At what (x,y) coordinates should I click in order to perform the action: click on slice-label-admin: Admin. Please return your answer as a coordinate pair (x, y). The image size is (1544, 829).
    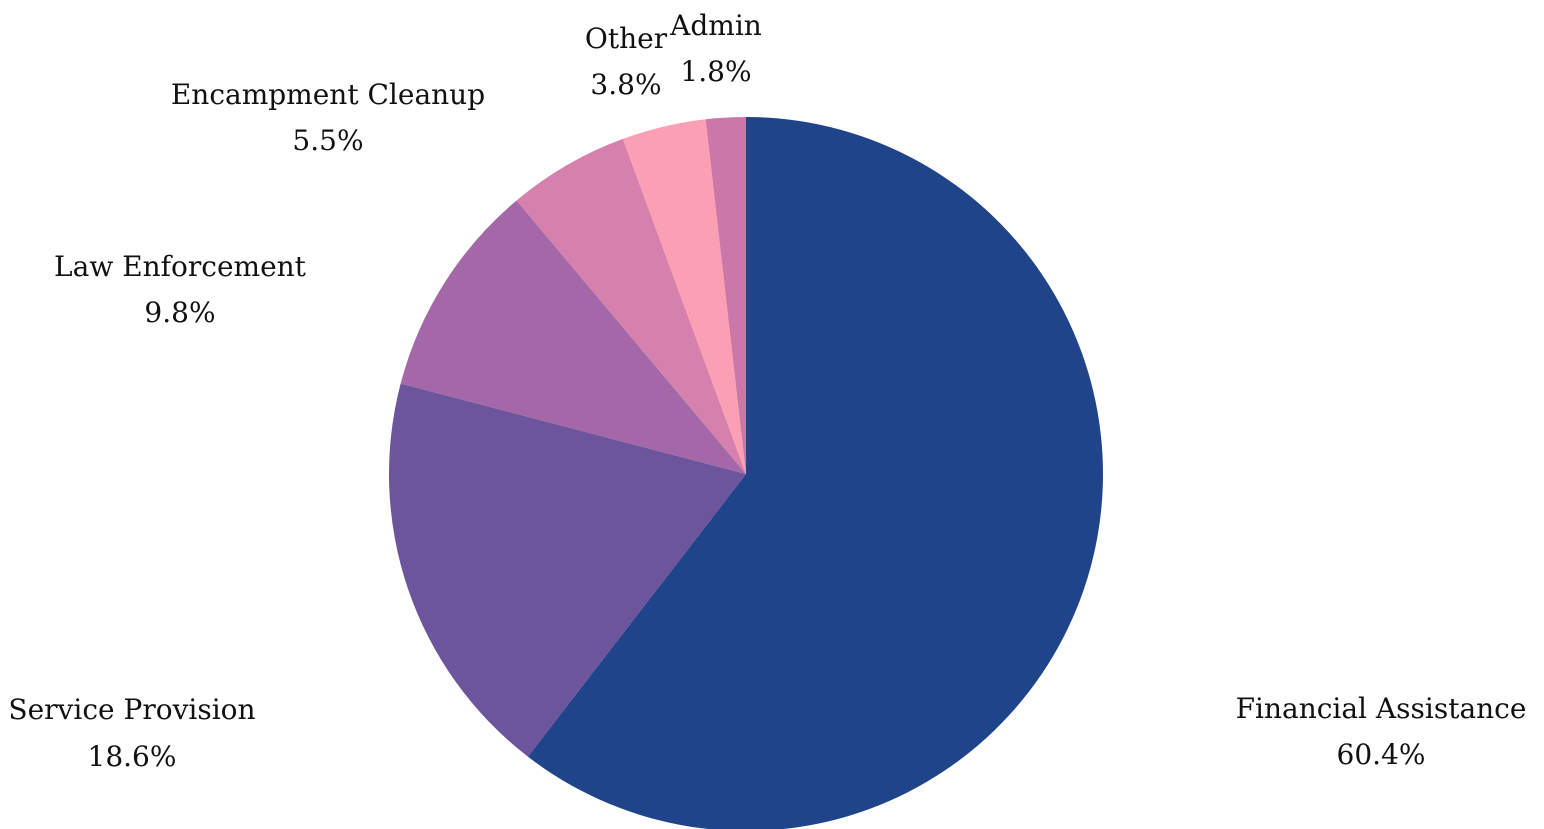
    Looking at the image, I should click on (715, 25).